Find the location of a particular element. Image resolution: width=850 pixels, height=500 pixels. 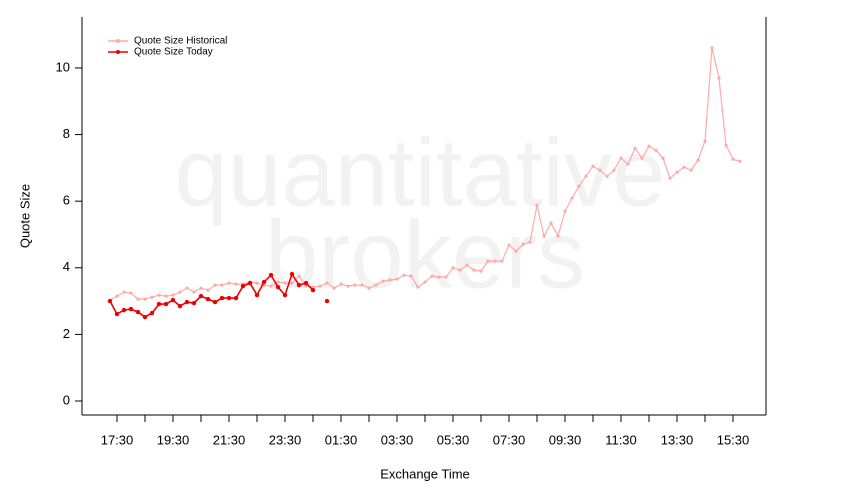

x-tick-label: 05:30 is located at coordinates (453, 439).